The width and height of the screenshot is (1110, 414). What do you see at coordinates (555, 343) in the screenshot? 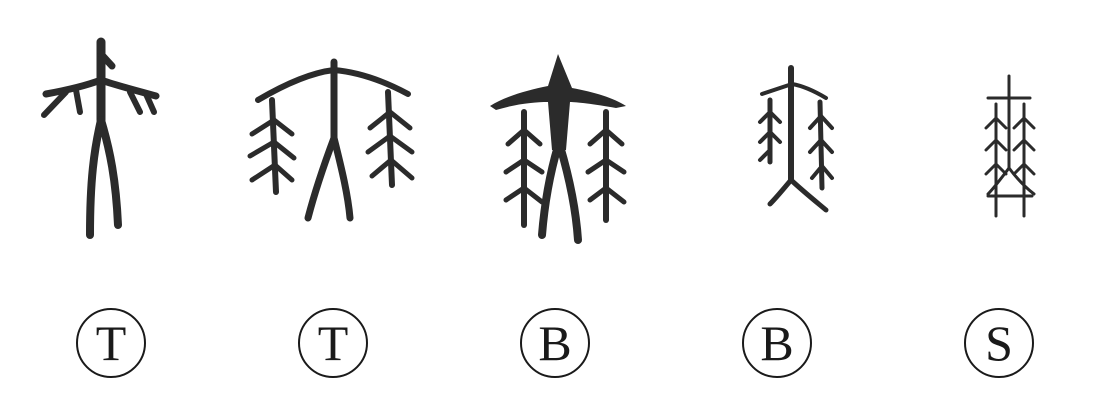
I see `label-circle-3: B` at bounding box center [555, 343].